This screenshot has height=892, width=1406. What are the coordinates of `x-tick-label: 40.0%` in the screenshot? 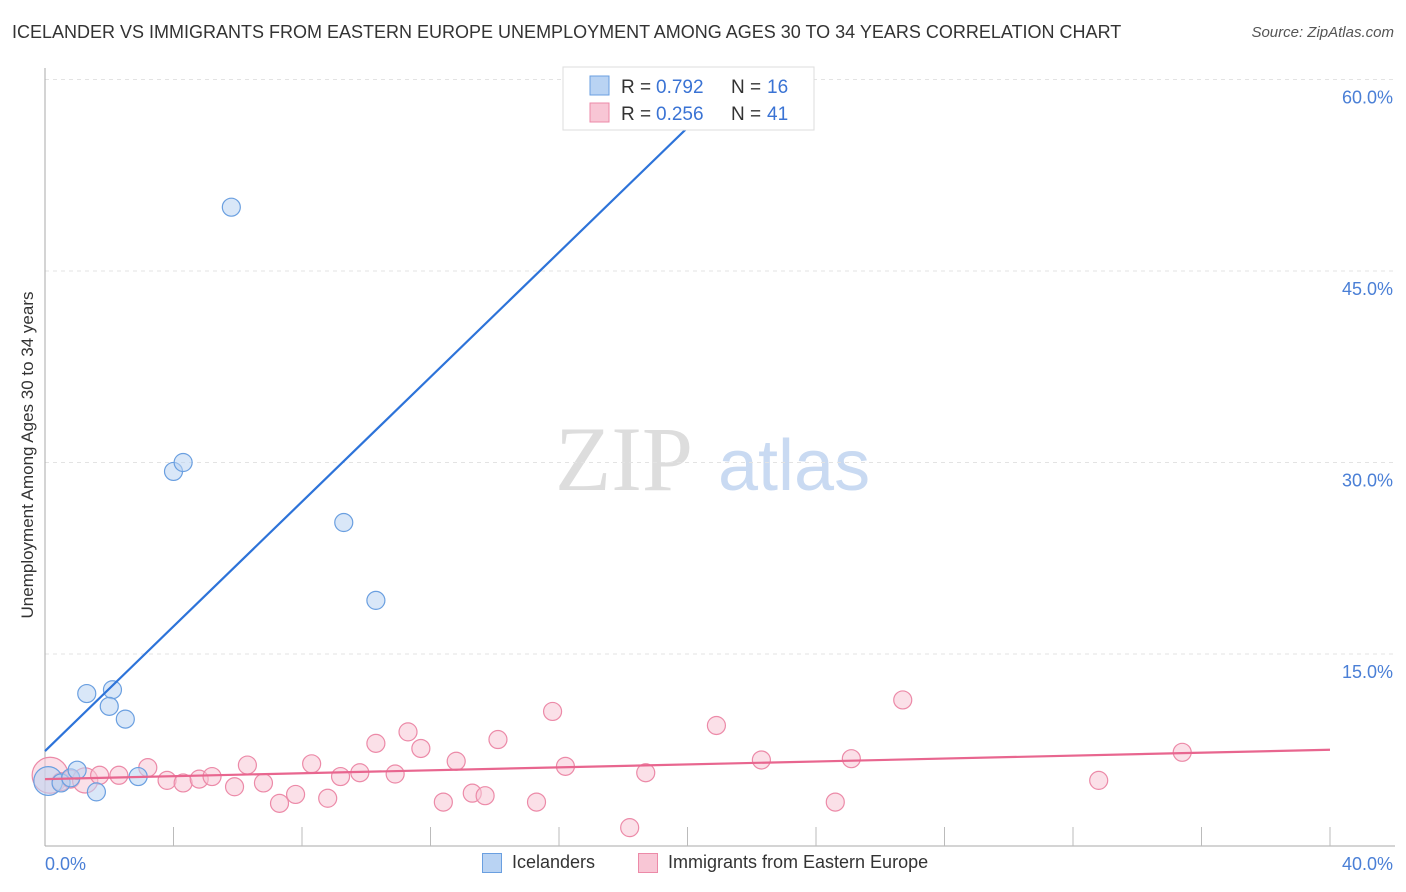 It's located at (1367, 864).